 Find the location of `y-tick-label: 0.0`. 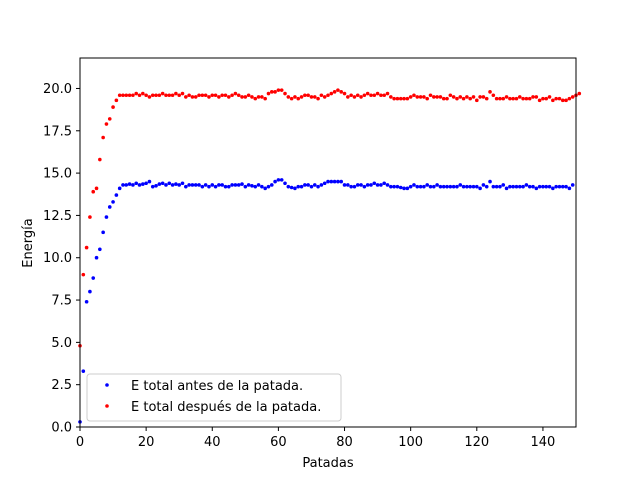

y-tick-label: 0.0 is located at coordinates (61, 428).